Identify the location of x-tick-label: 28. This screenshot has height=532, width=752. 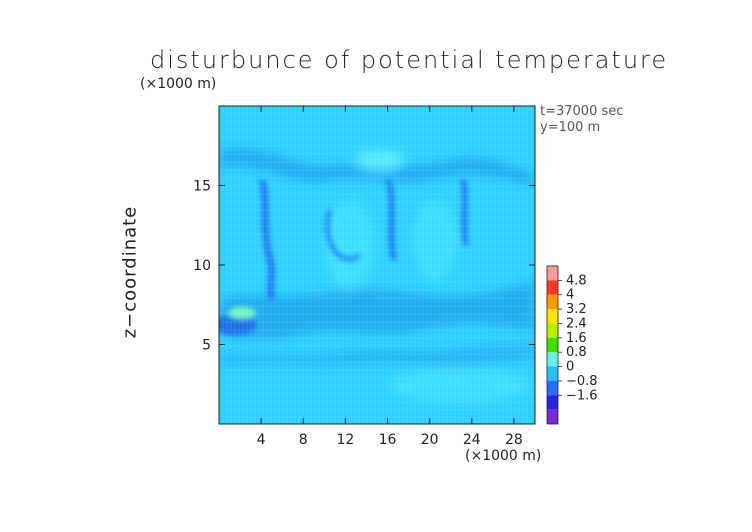
(514, 440).